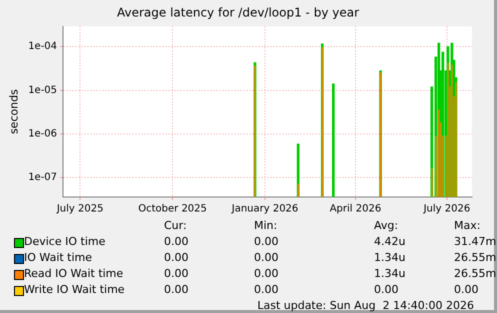 Image resolution: width=497 pixels, height=313 pixels. I want to click on y-tick-label: 1e-05, so click(43, 90).